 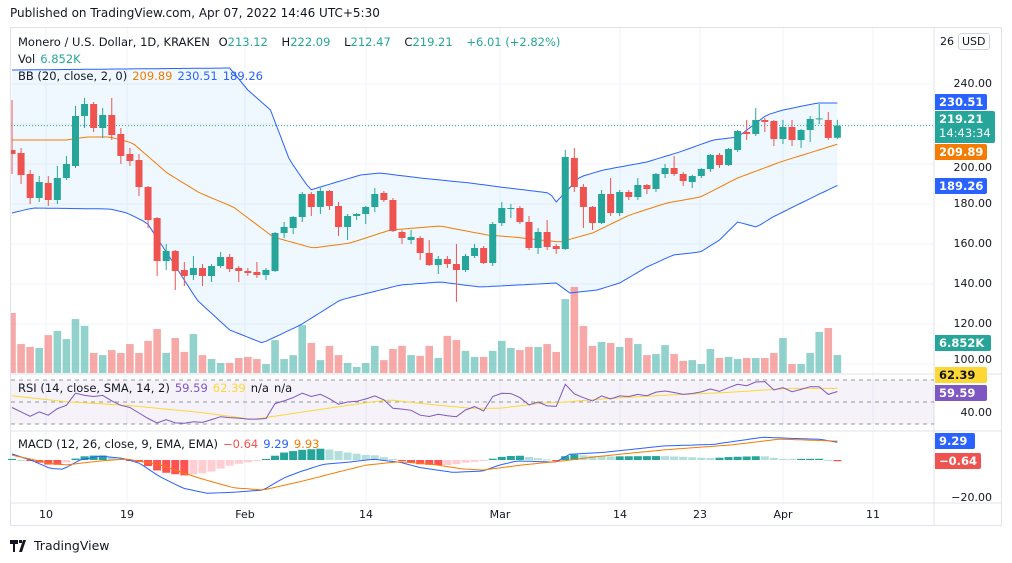 I want to click on bb-legend: BB (20, close, 2, 0) 209.89 230.51 189.26, so click(x=143, y=76).